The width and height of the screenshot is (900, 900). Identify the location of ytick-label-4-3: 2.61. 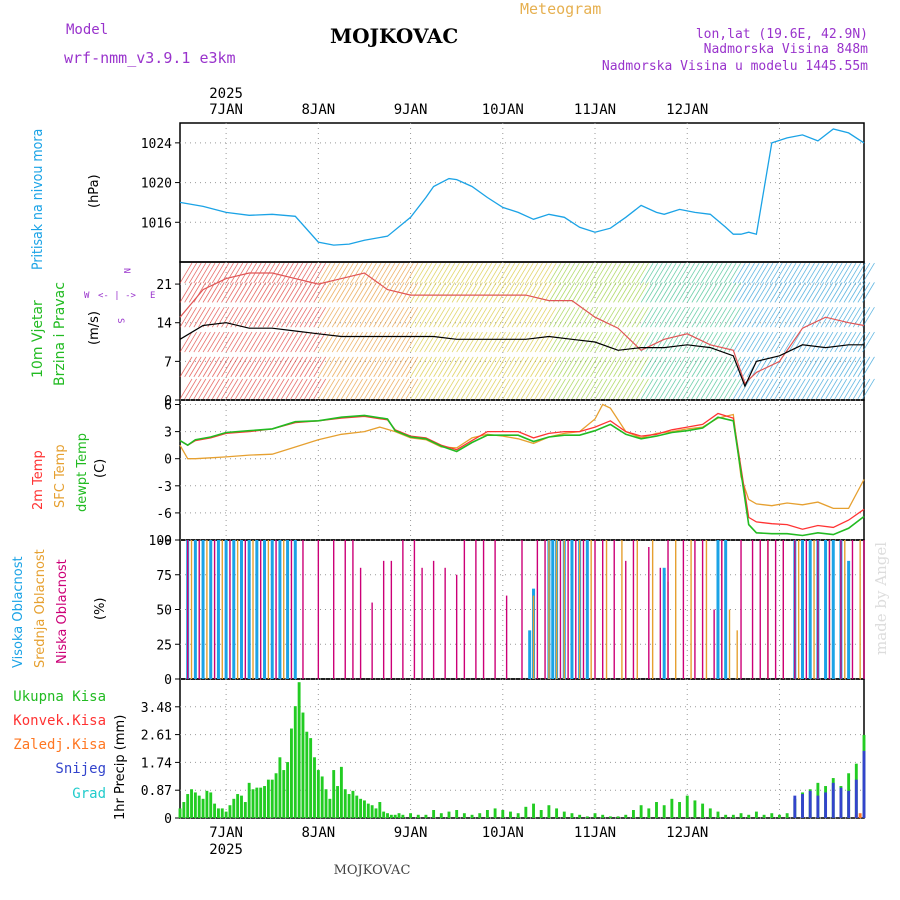
(156, 736).